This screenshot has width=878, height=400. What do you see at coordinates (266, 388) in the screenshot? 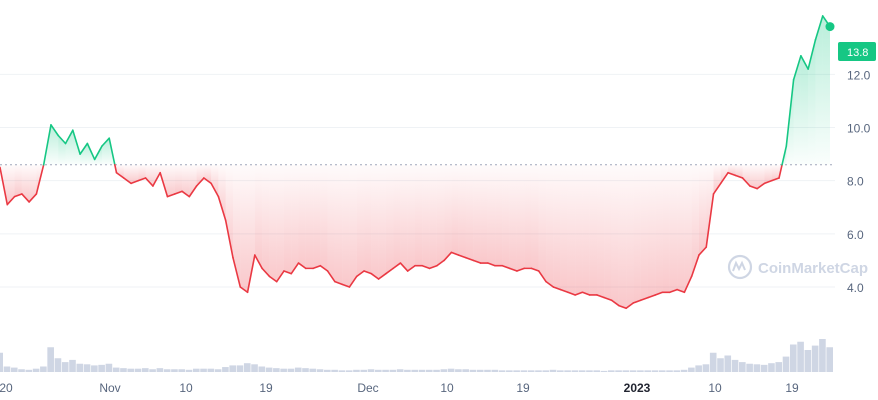
I see `x-tick-label: 19` at bounding box center [266, 388].